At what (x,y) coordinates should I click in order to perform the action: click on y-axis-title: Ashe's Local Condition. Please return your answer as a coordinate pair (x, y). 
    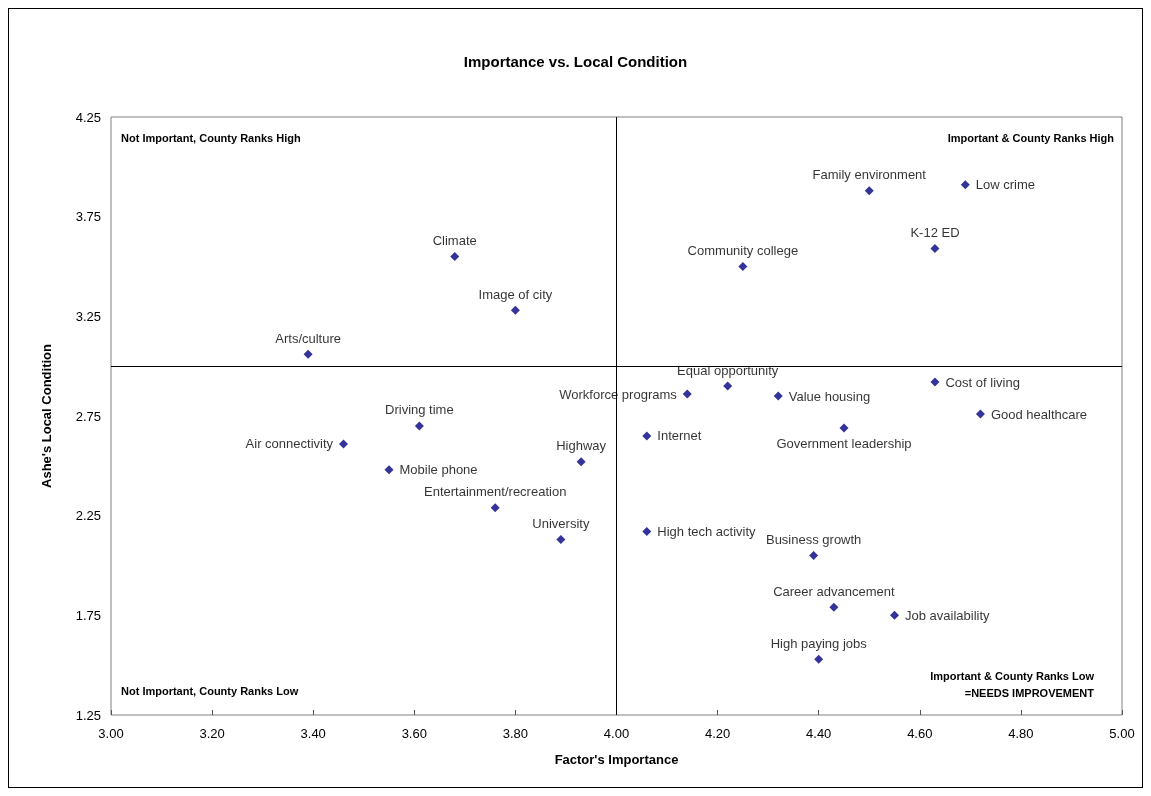
    Looking at the image, I should click on (46, 415).